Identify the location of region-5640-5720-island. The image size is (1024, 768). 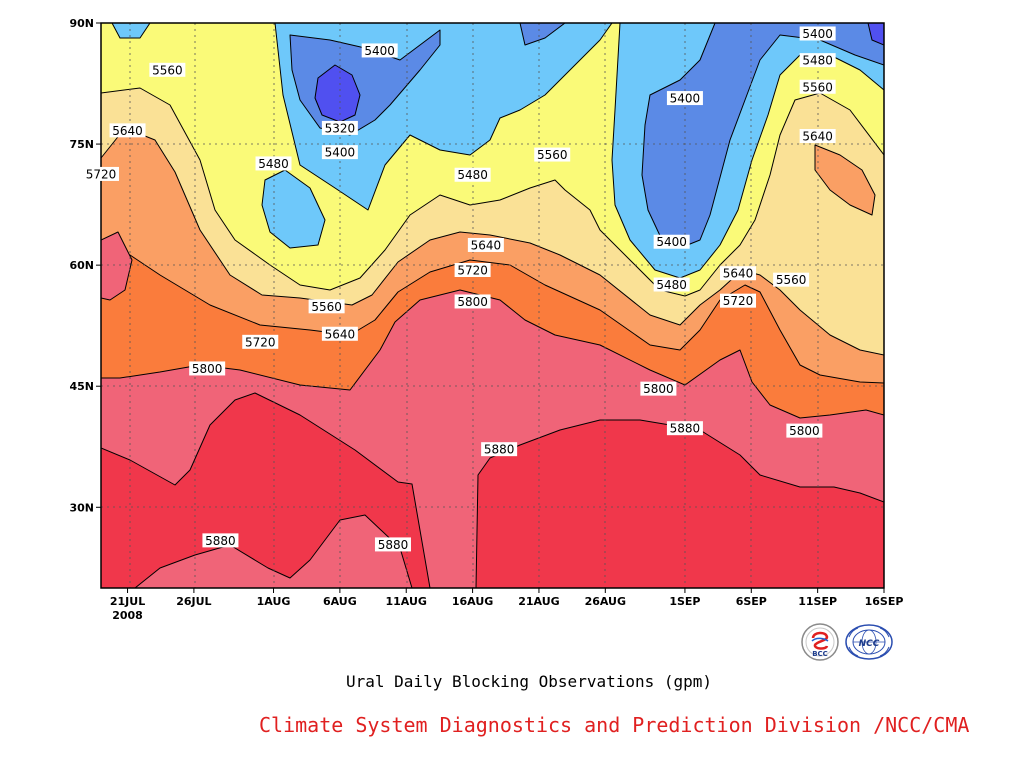
(845, 180).